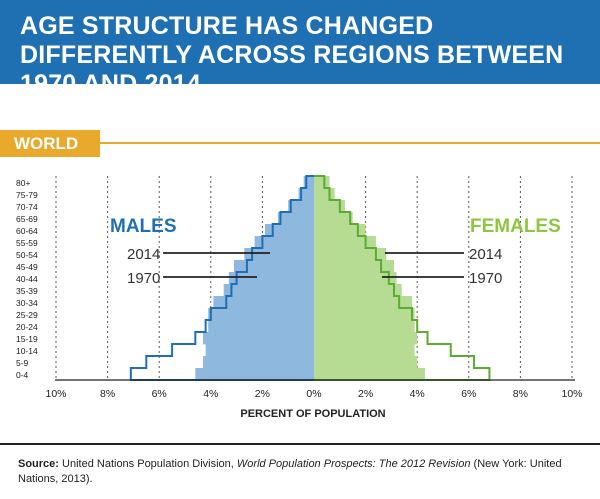 This screenshot has width=600, height=499. What do you see at coordinates (468, 394) in the screenshot?
I see `x-tick-label-8: 6%` at bounding box center [468, 394].